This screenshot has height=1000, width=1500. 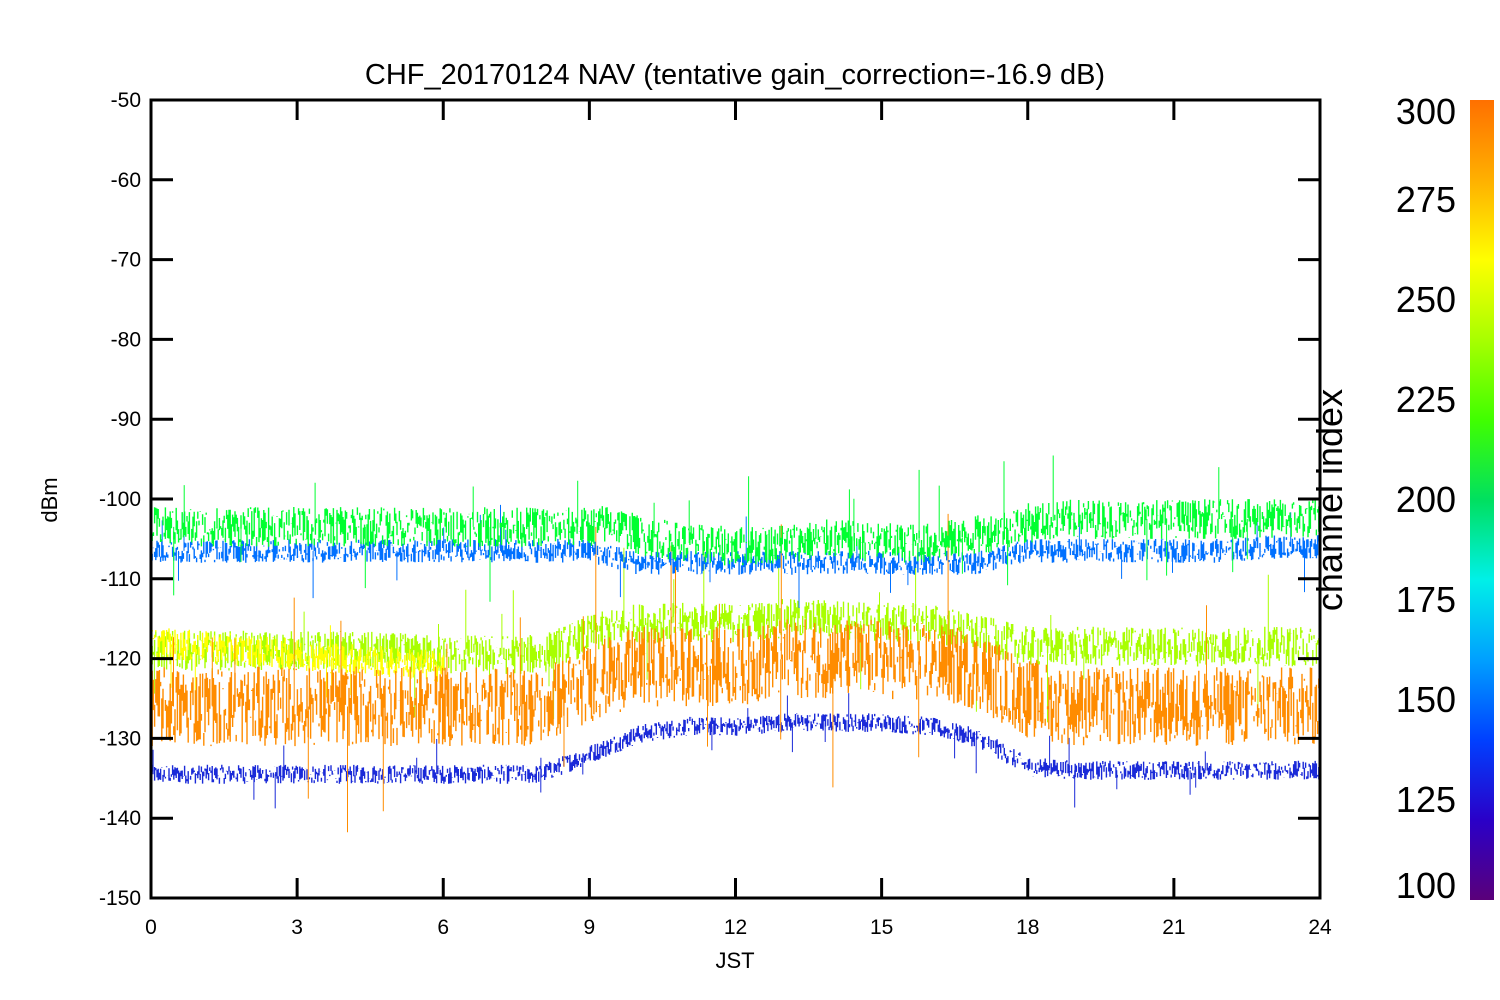 What do you see at coordinates (126, 100) in the screenshot?
I see `y-tick-label: -50` at bounding box center [126, 100].